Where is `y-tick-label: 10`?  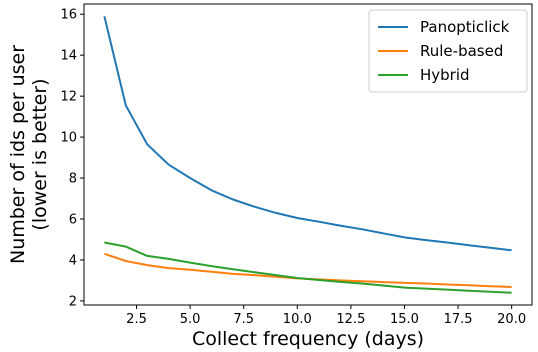 y-tick-label: 10 is located at coordinates (68, 138).